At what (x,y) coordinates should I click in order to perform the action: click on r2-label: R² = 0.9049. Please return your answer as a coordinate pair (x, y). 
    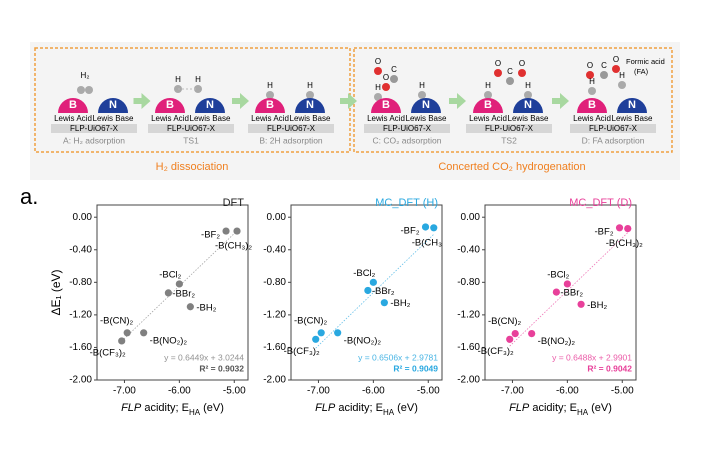
    Looking at the image, I should click on (415, 368).